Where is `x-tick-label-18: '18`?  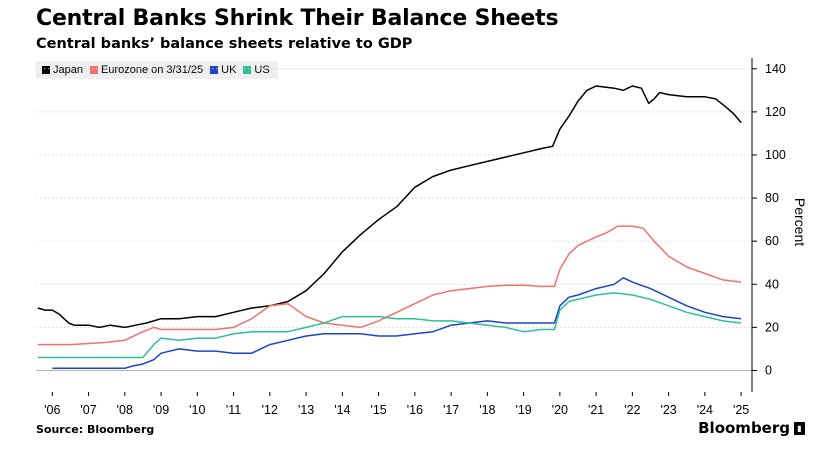
x-tick-label-18: '18 is located at coordinates (487, 410).